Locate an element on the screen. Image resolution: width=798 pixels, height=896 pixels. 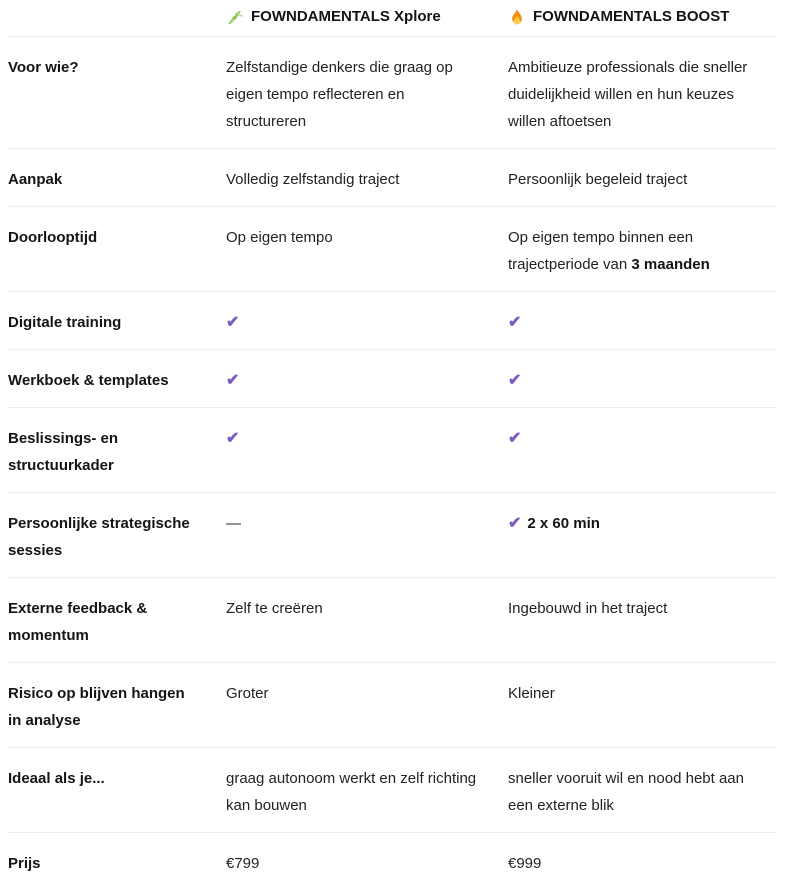
row-cell-boost: Ingebouwd in het traject is located at coordinates (588, 608).